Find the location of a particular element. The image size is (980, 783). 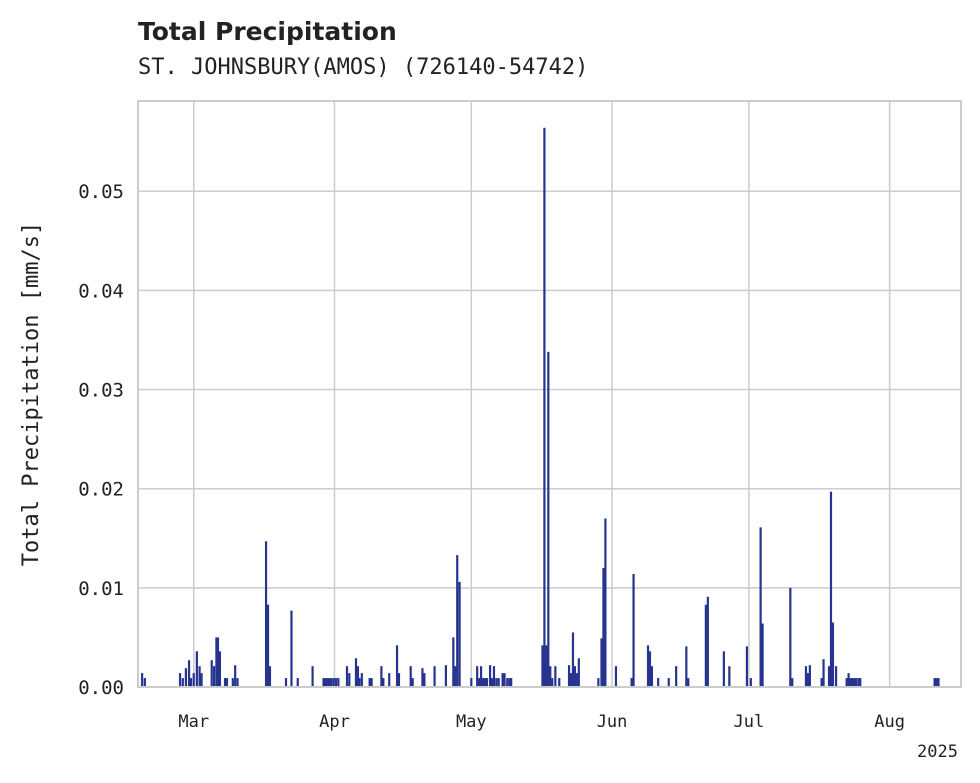

year-label: 2025 is located at coordinates (937, 752).